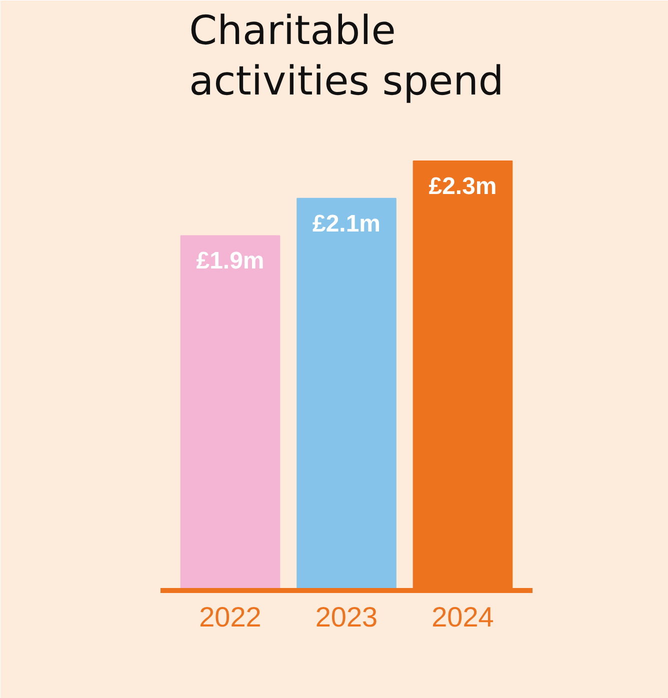 The width and height of the screenshot is (668, 698). I want to click on data-label: £1.9m, so click(230, 261).